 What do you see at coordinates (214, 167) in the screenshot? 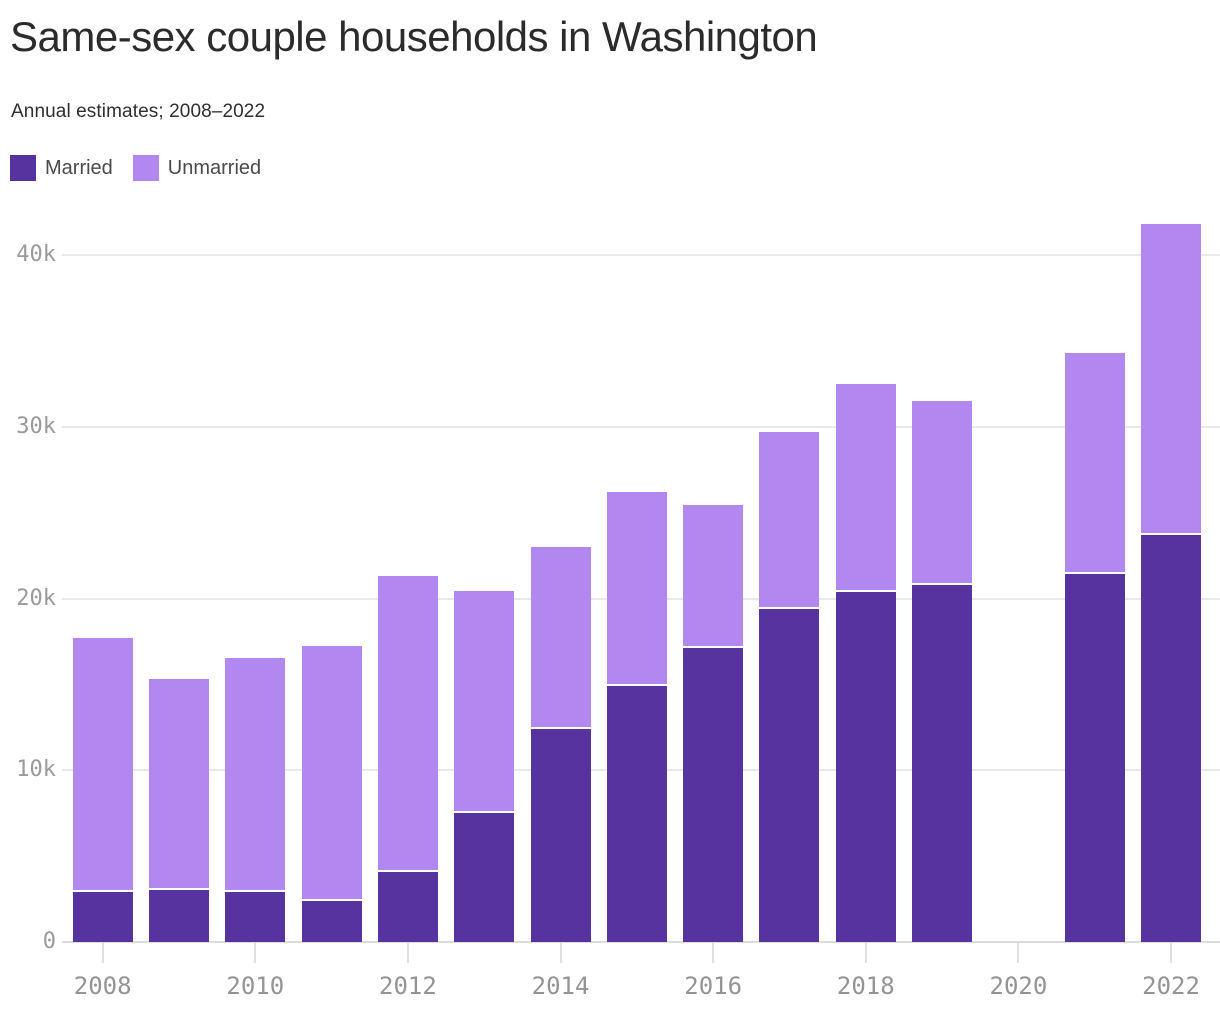
I see `legend-label-unmarried: Unmarried` at bounding box center [214, 167].